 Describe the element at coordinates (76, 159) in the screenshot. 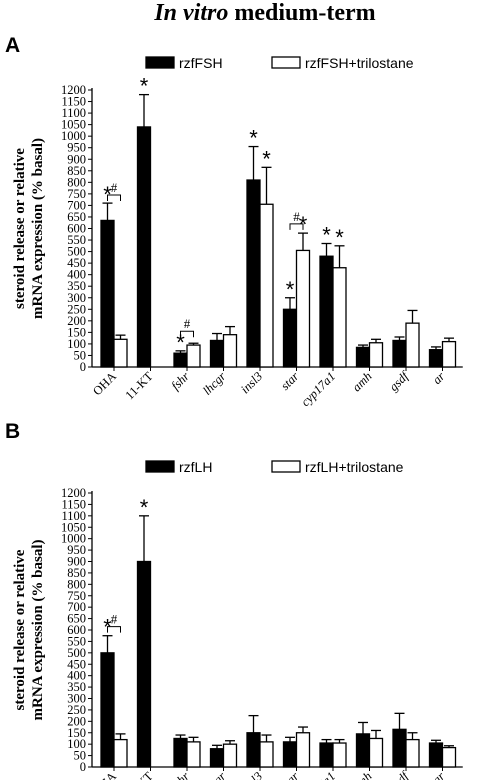

I see `y-tick-label: 900` at that location.